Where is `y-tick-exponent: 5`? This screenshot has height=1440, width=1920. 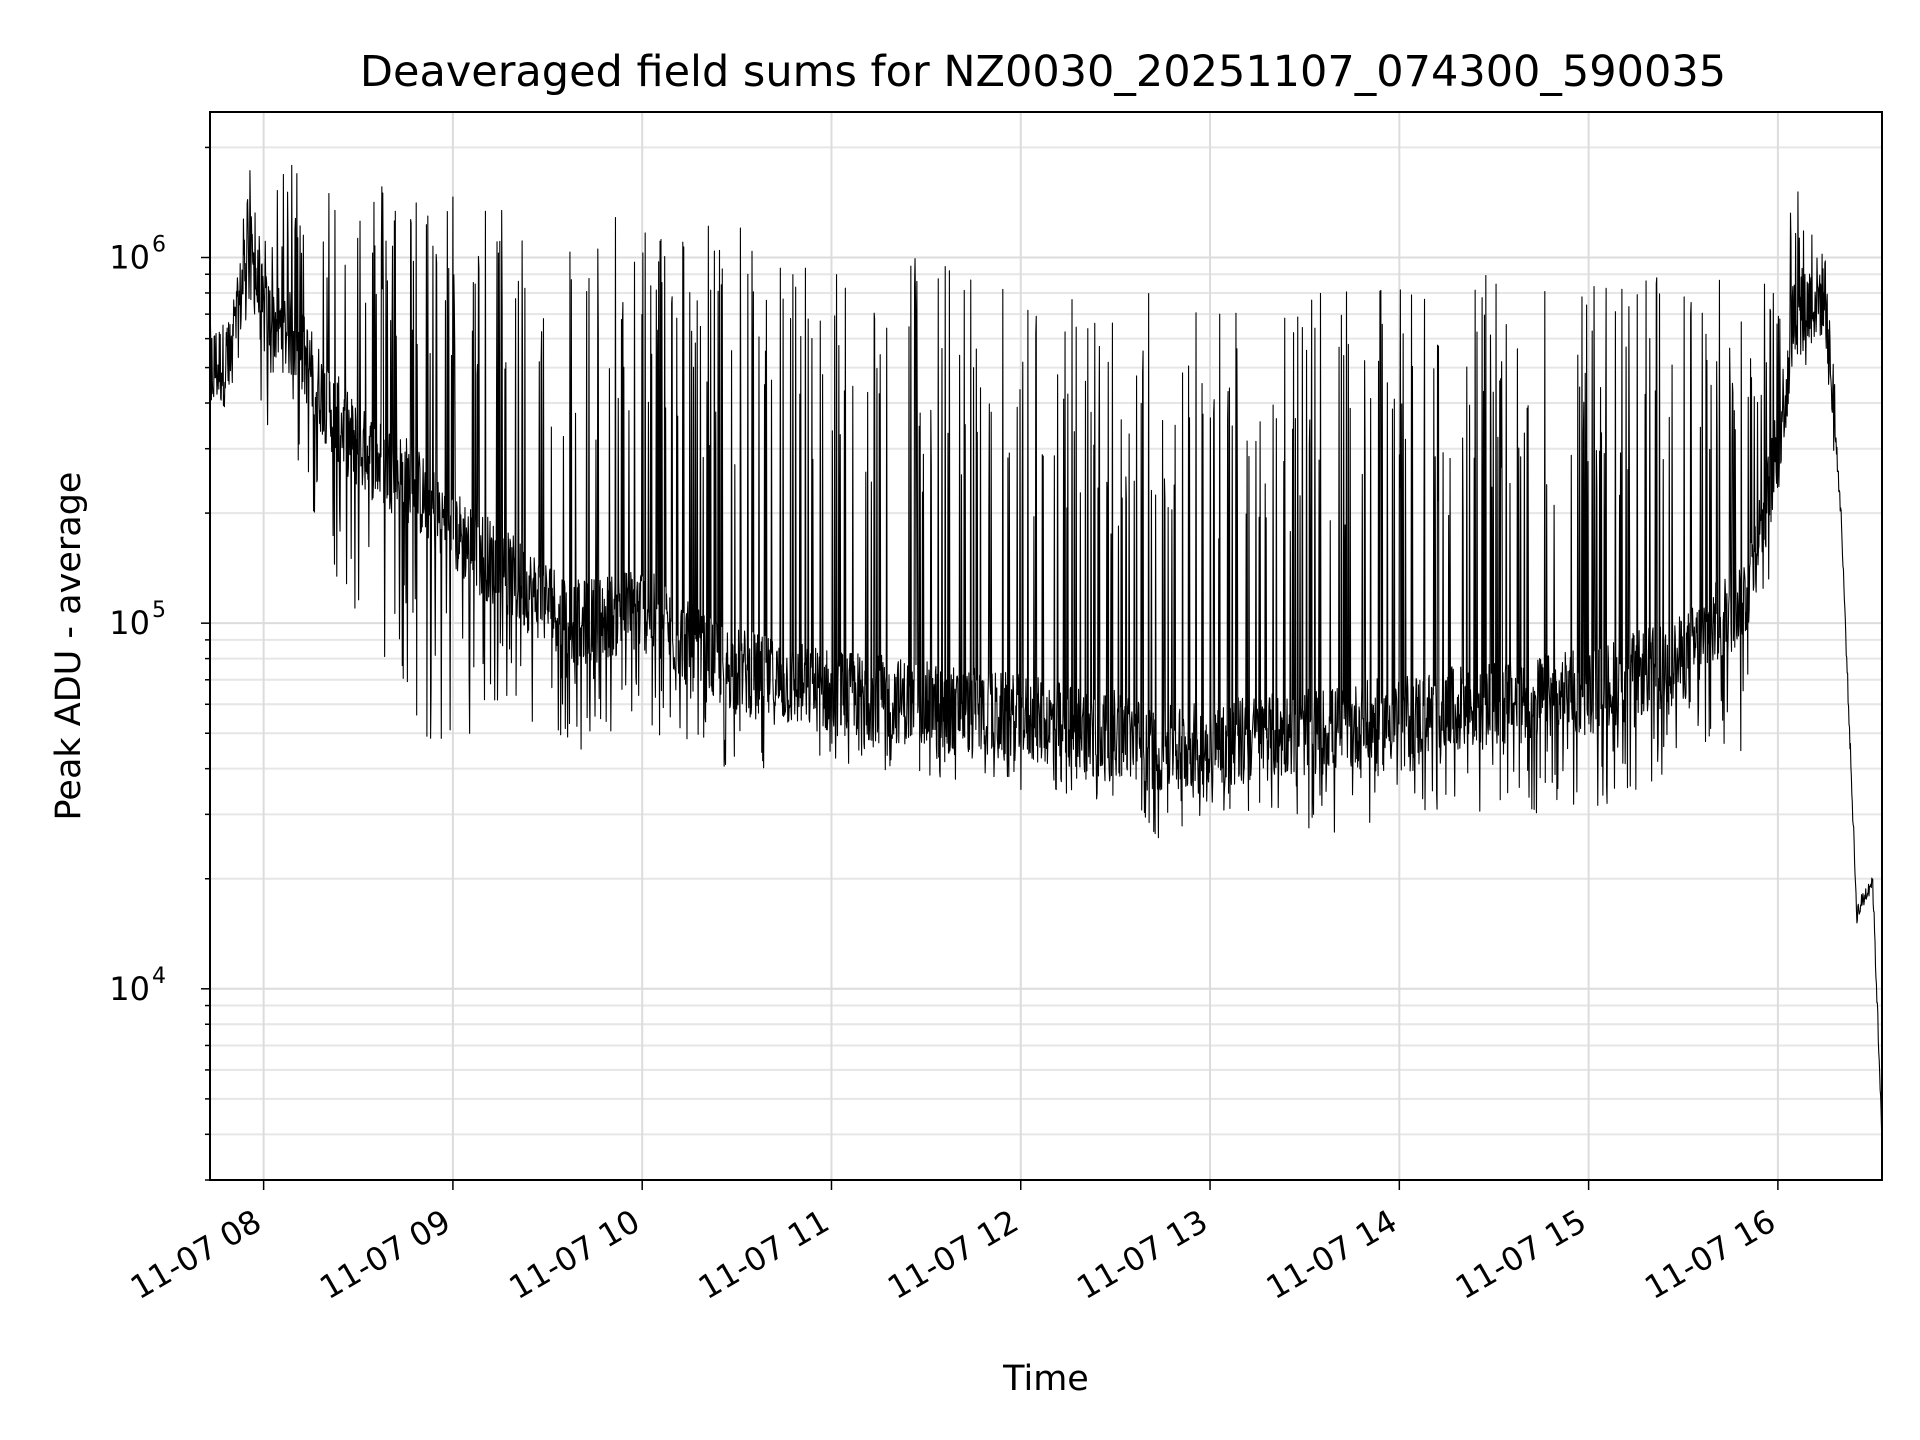 y-tick-exponent: 5 is located at coordinates (159, 610).